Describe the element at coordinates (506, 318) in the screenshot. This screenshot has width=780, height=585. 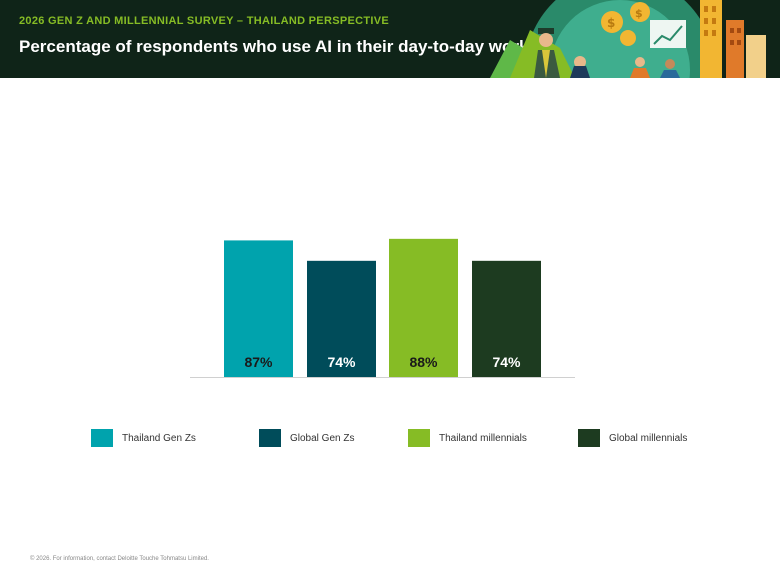
I see `bar-global-millennials` at that location.